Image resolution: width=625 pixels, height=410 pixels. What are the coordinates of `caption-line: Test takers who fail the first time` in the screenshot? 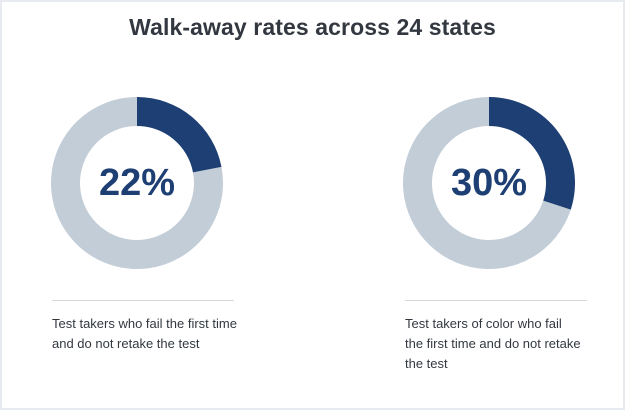 It's located at (144, 323).